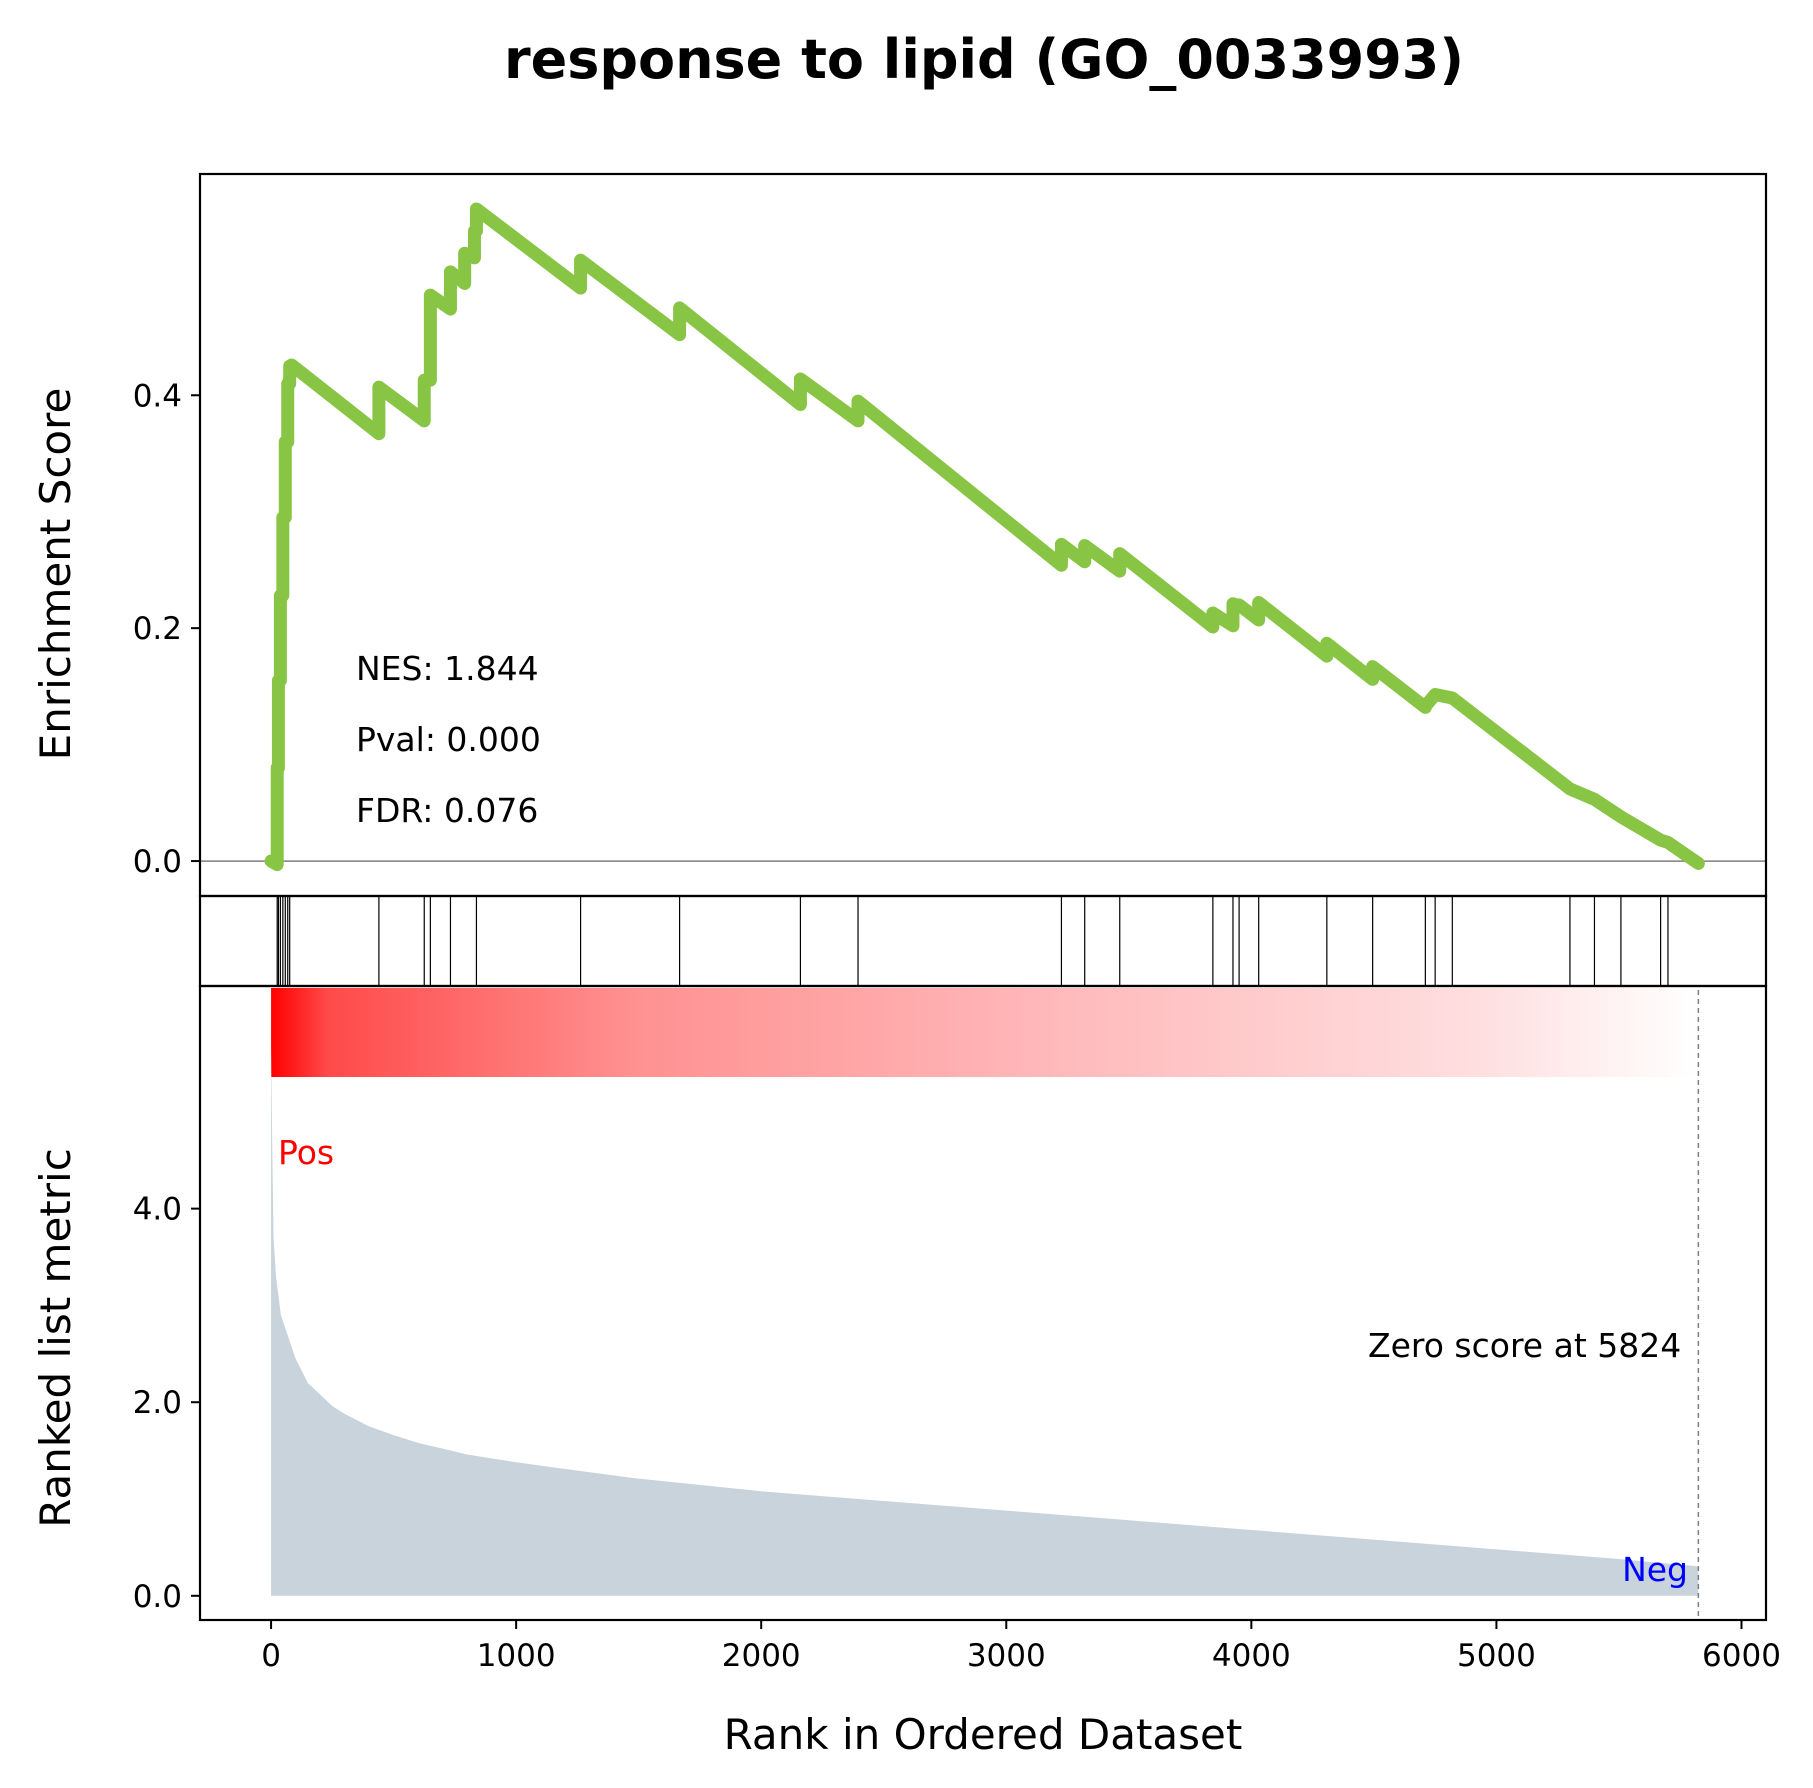 This screenshot has width=1813, height=1788. I want to click on enrichment-y-axis-label: Enrichment Score, so click(55, 574).